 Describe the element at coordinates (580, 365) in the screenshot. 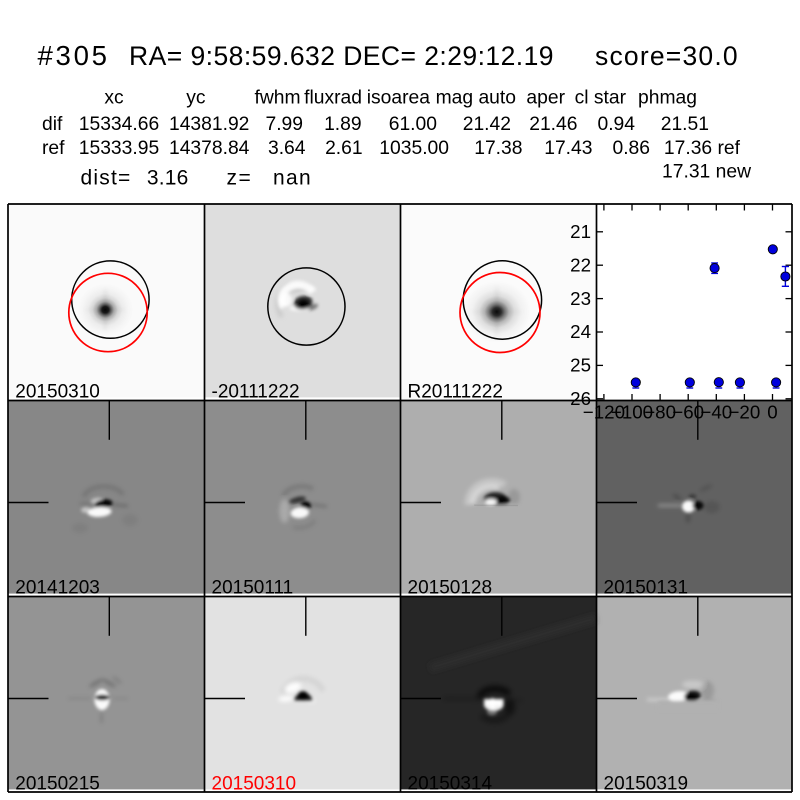

I see `svg-text: 25` at that location.